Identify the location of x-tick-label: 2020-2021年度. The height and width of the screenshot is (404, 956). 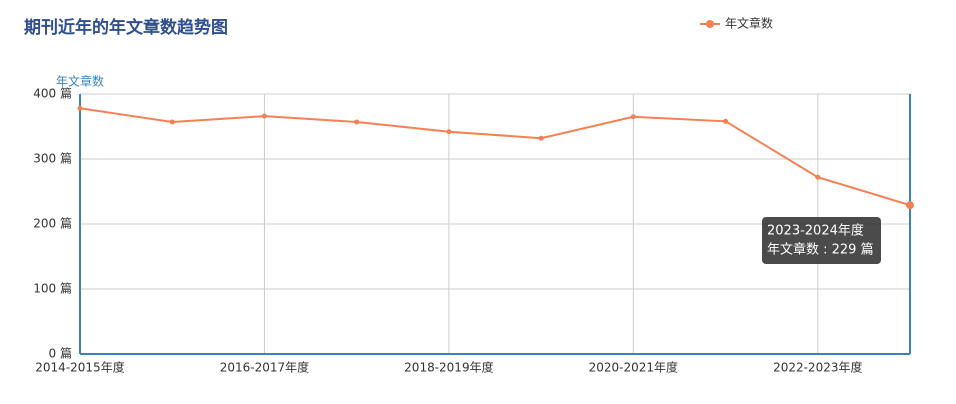
(633, 367).